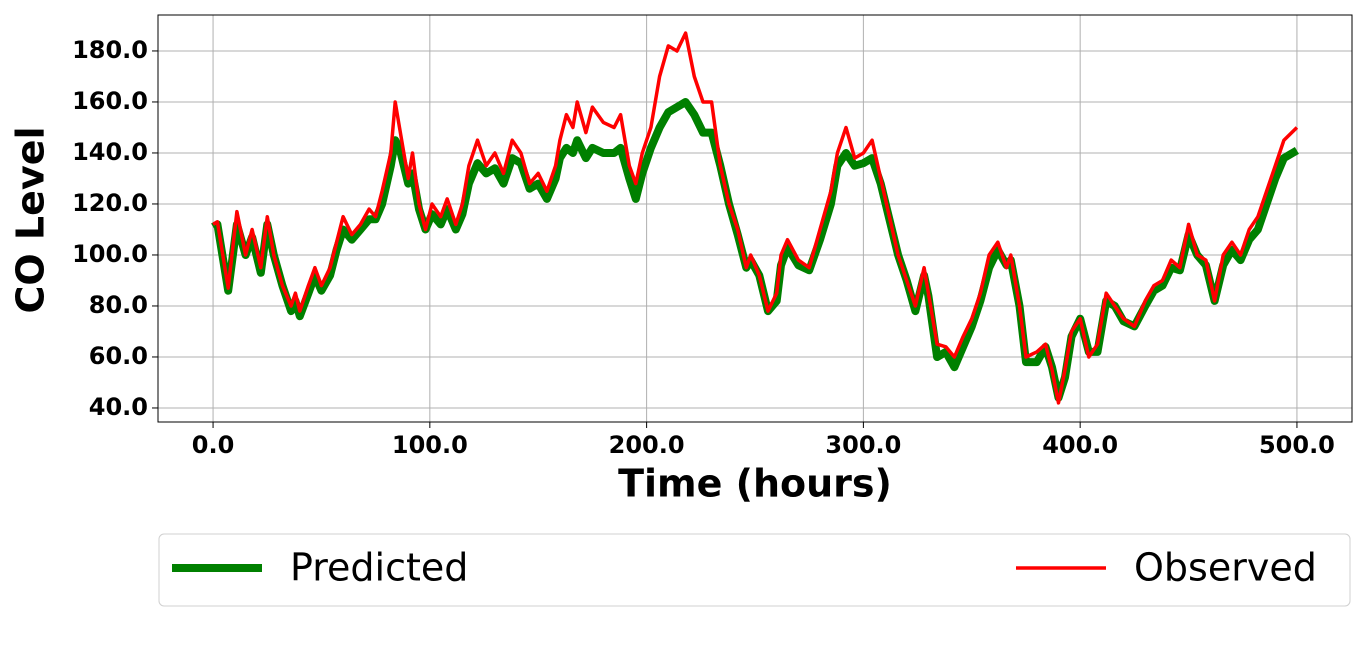 The width and height of the screenshot is (1366, 671). Describe the element at coordinates (118, 407) in the screenshot. I see `y-tick-label: 40.0` at that location.